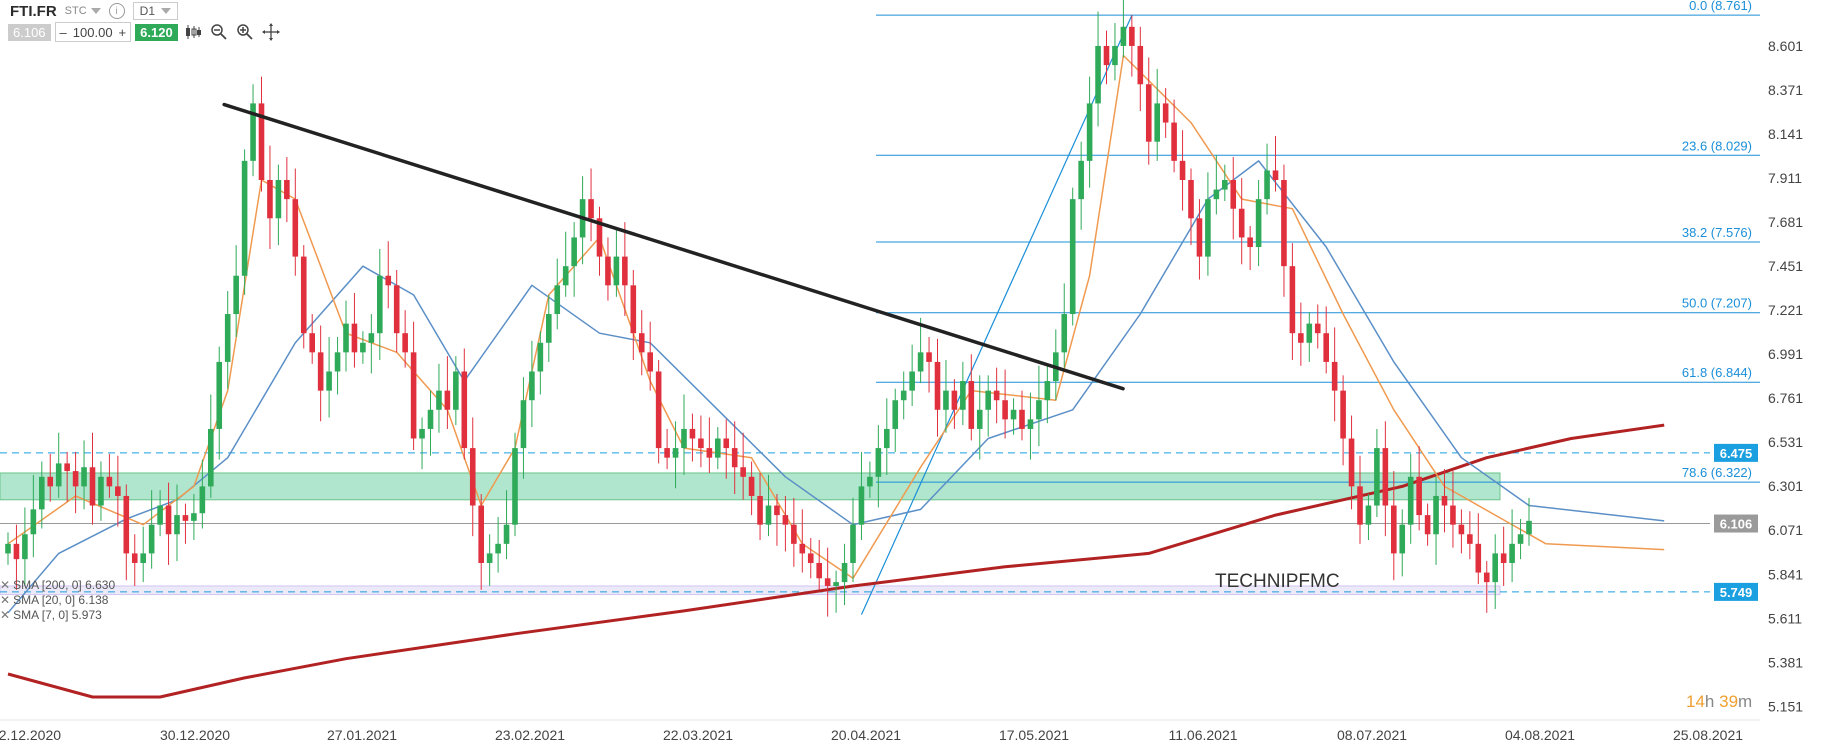  Describe the element at coordinates (1709, 701) in the screenshot. I see `timer-h-unit: h` at that location.